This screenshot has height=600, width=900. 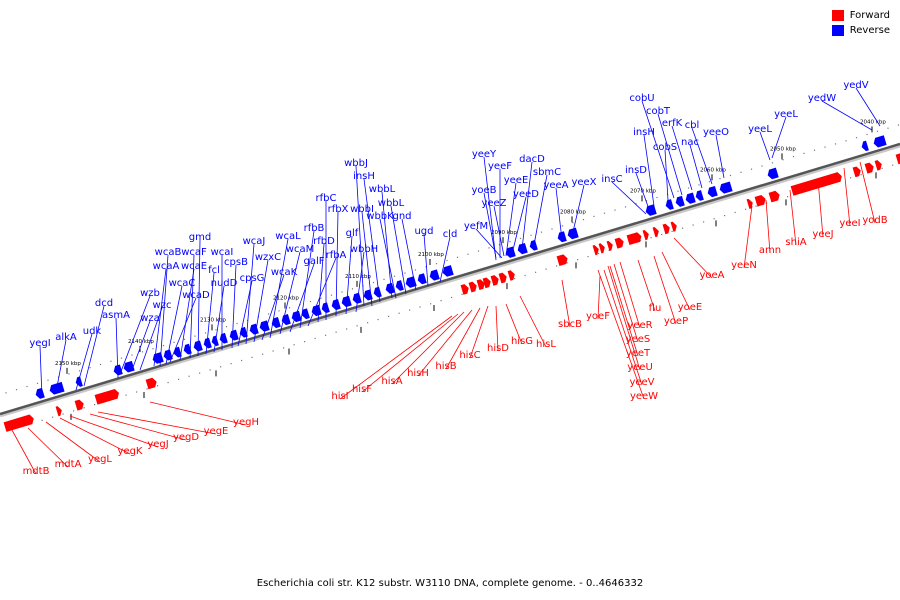 I want to click on reverse-gene-label: glf, so click(x=352, y=233).